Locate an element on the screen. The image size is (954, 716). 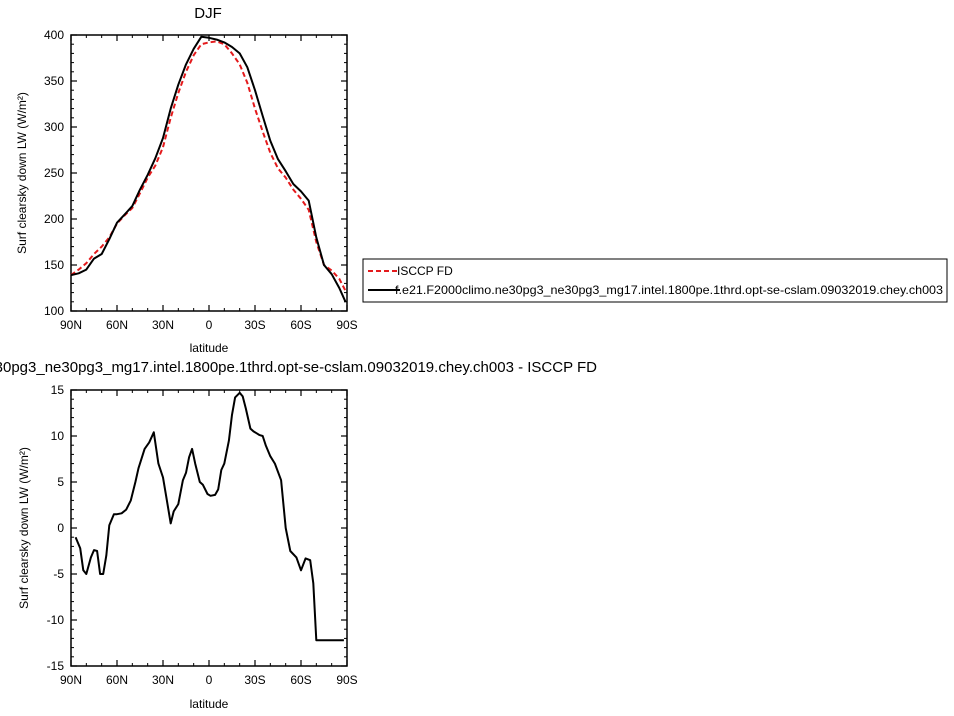
y-tick-label: 250 is located at coordinates (54, 173).